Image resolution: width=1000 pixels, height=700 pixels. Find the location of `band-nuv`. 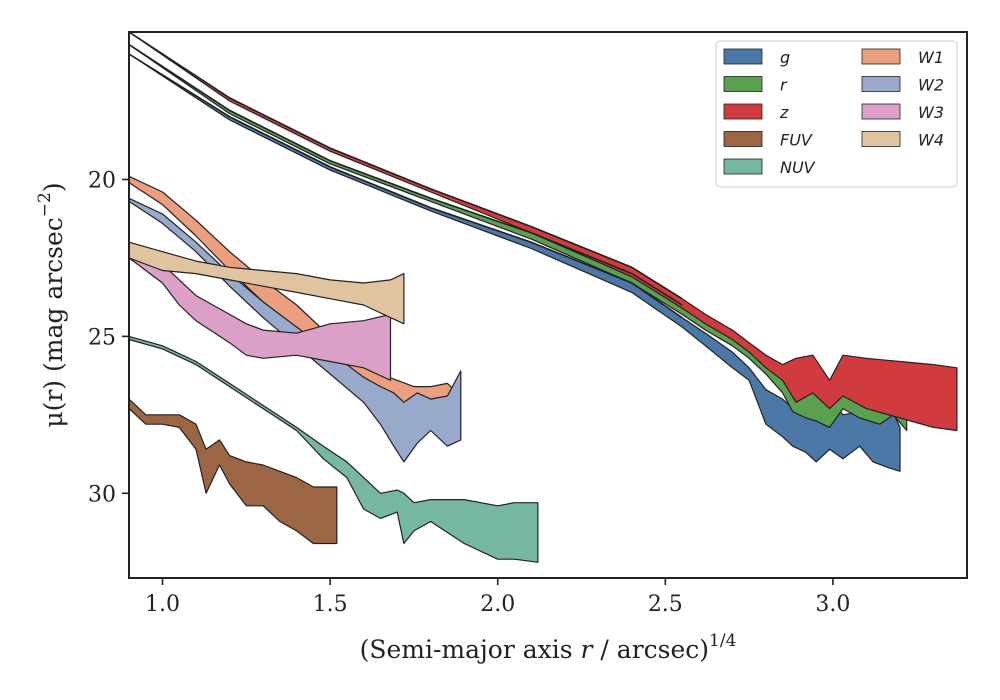

band-nuv is located at coordinates (333, 449).